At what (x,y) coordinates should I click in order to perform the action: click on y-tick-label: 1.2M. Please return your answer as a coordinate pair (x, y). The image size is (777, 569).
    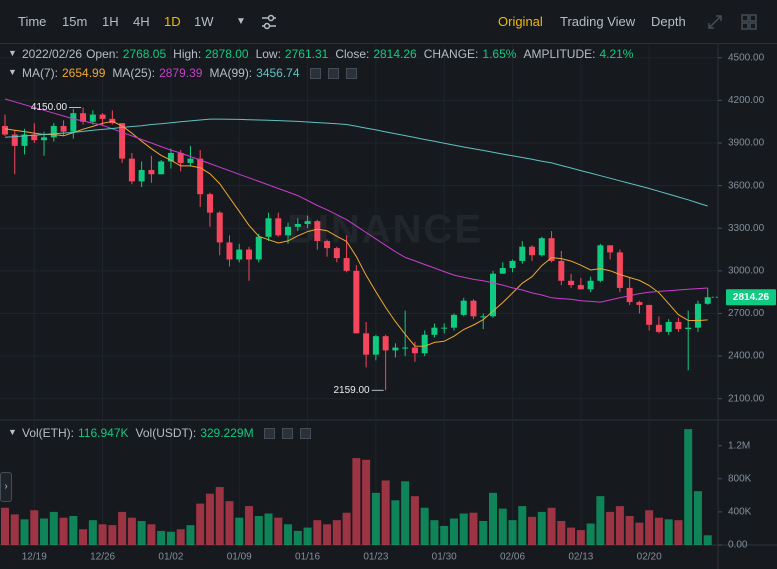
    Looking at the image, I should click on (739, 445).